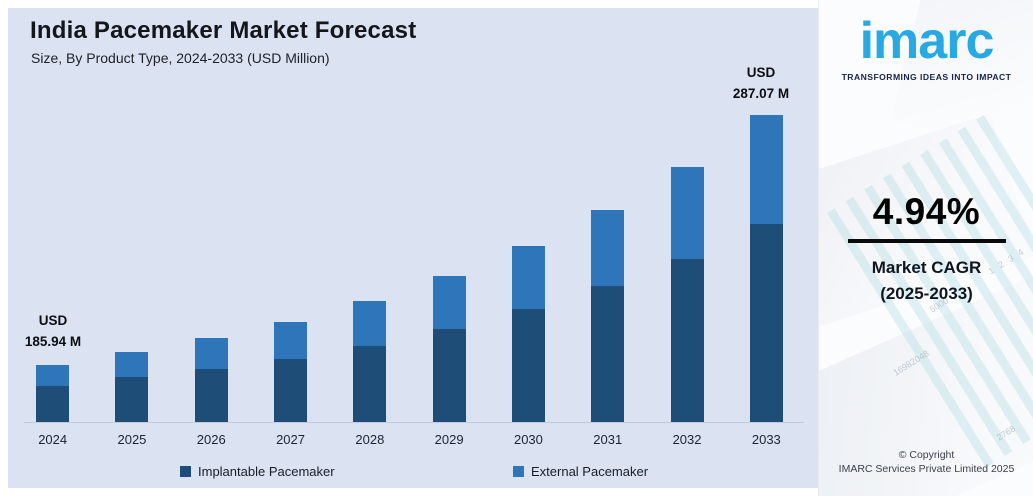  Describe the element at coordinates (518, 471) in the screenshot. I see `external-swatch-icon` at that location.